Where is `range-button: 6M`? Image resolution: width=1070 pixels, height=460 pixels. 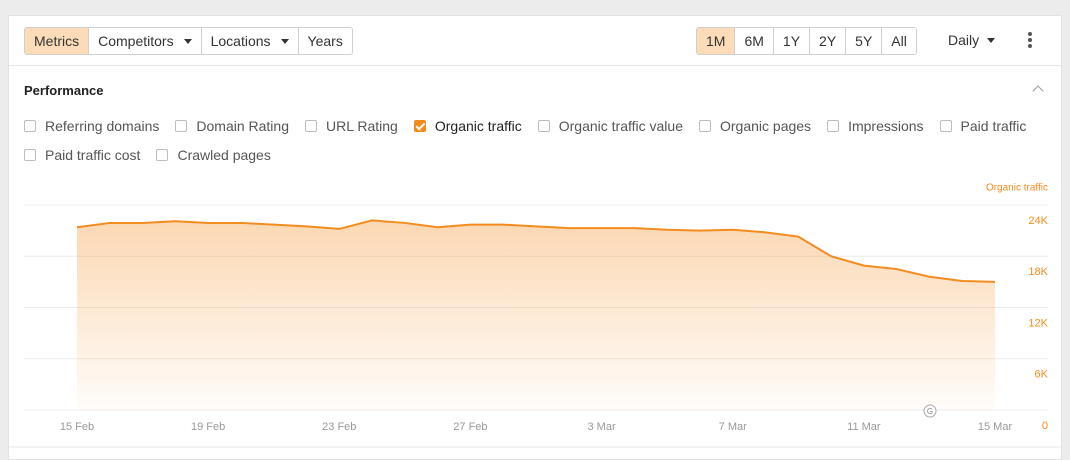 range-button: 6M is located at coordinates (753, 41).